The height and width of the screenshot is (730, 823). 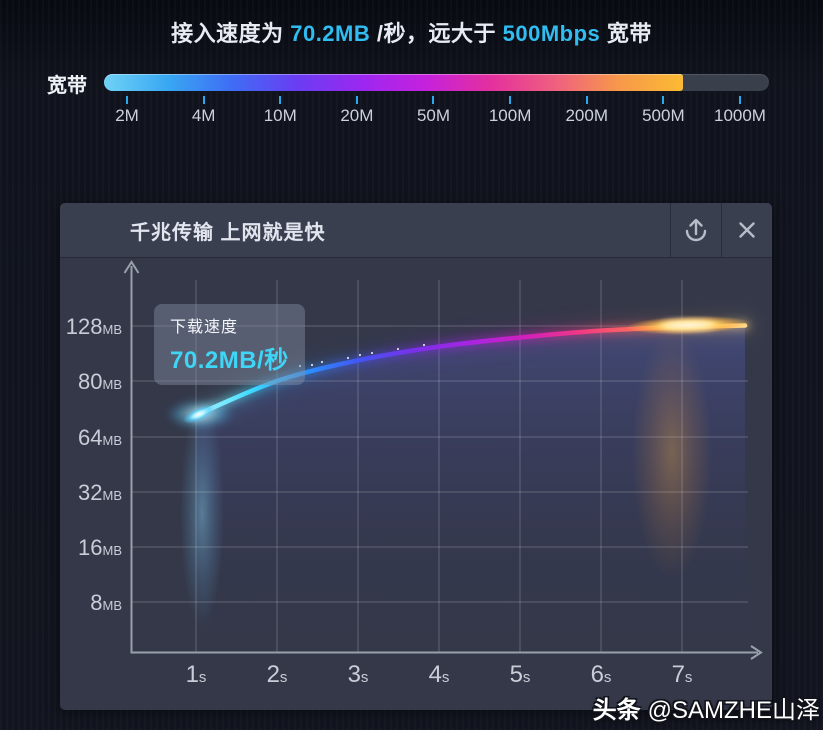 I want to click on bandwidth-tick-label: 20M, so click(x=357, y=115).